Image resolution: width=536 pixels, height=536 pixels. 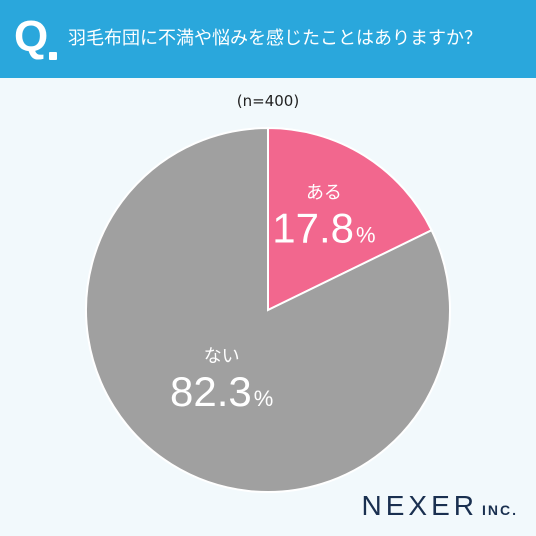 I want to click on q-mark: Q, so click(x=31, y=36).